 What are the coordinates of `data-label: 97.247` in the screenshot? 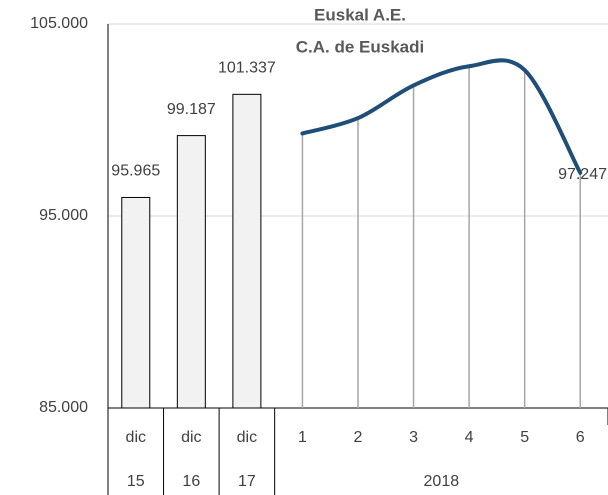 It's located at (582, 174).